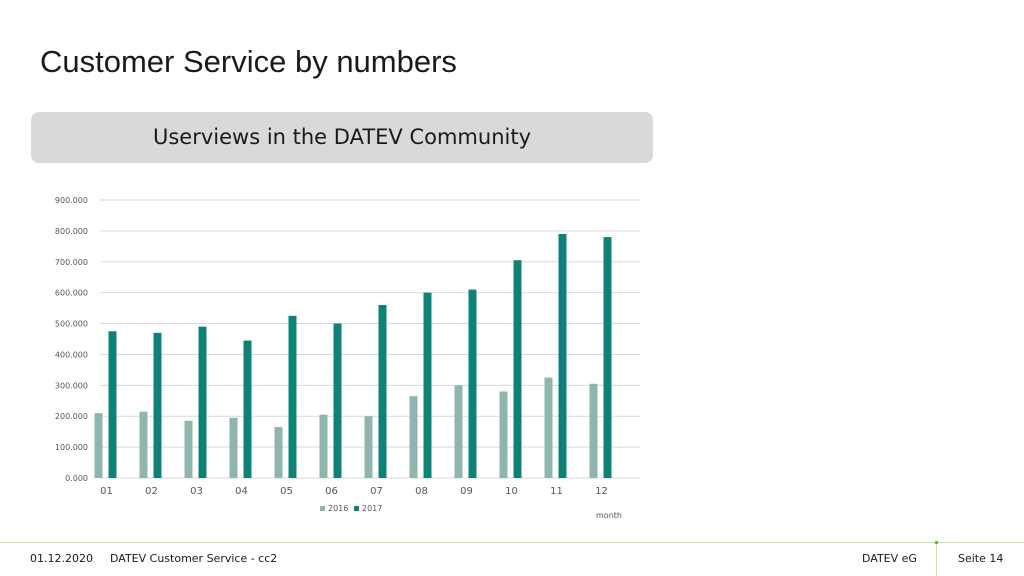 This screenshot has width=1024, height=576. Describe the element at coordinates (376, 491) in the screenshot. I see `x-tick-label: 07` at that location.